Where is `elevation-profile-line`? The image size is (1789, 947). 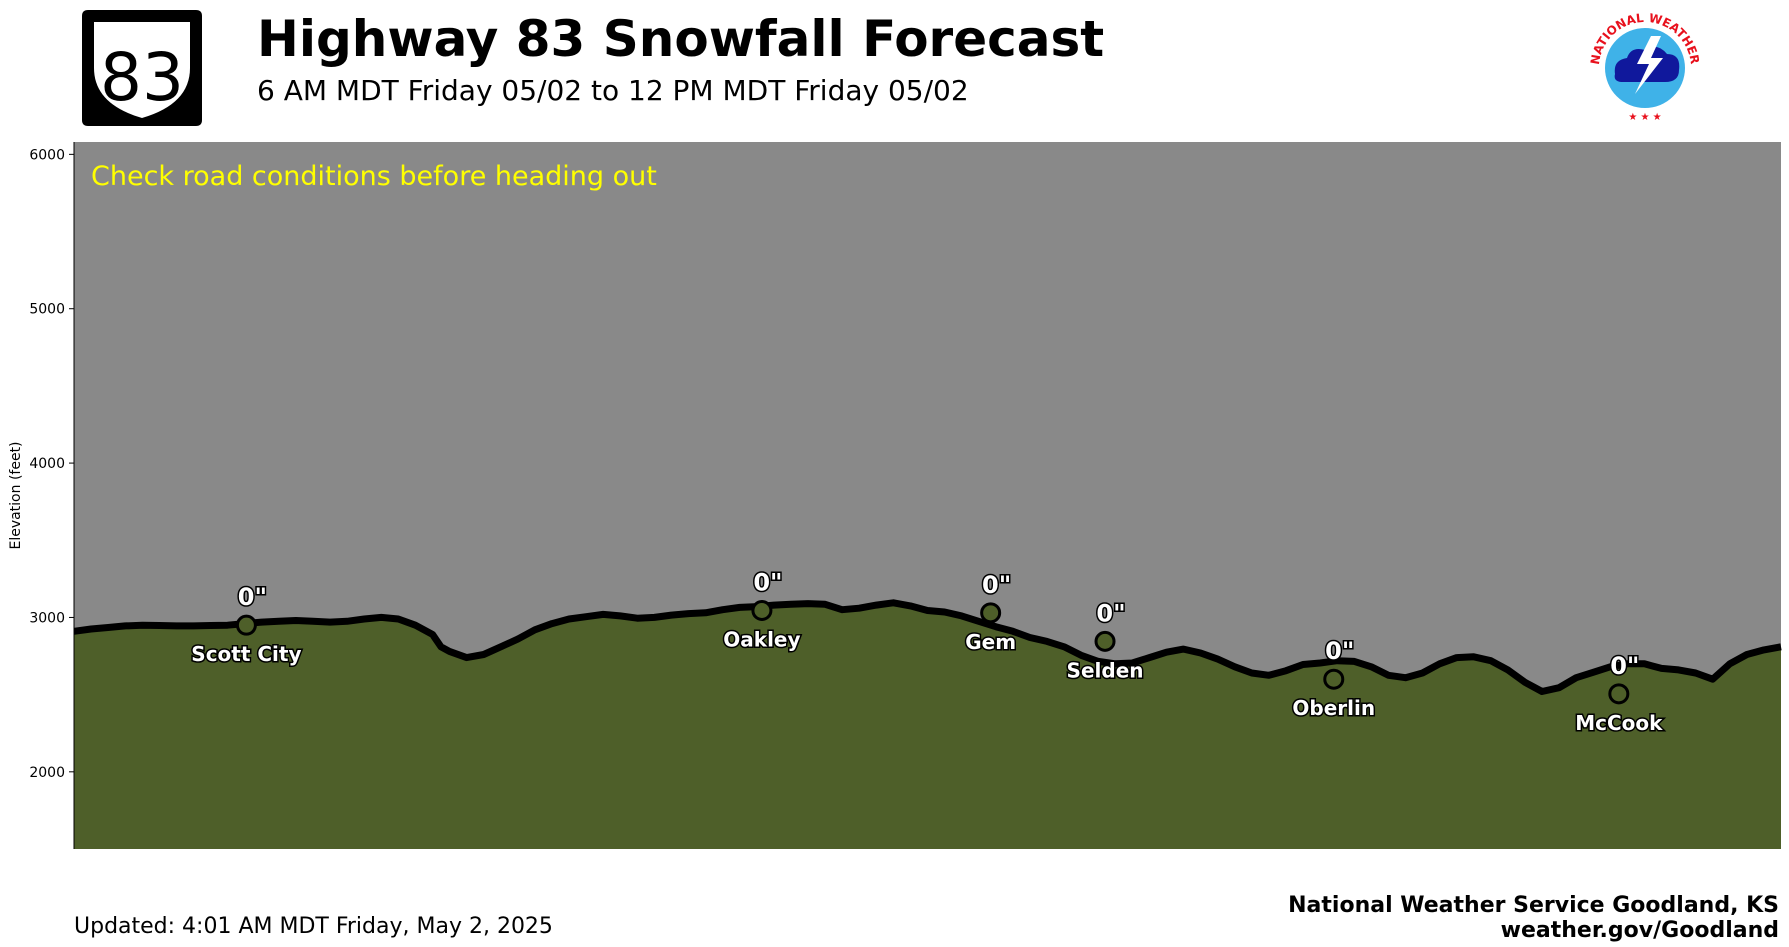
elevation-profile-line is located at coordinates (927, 647).